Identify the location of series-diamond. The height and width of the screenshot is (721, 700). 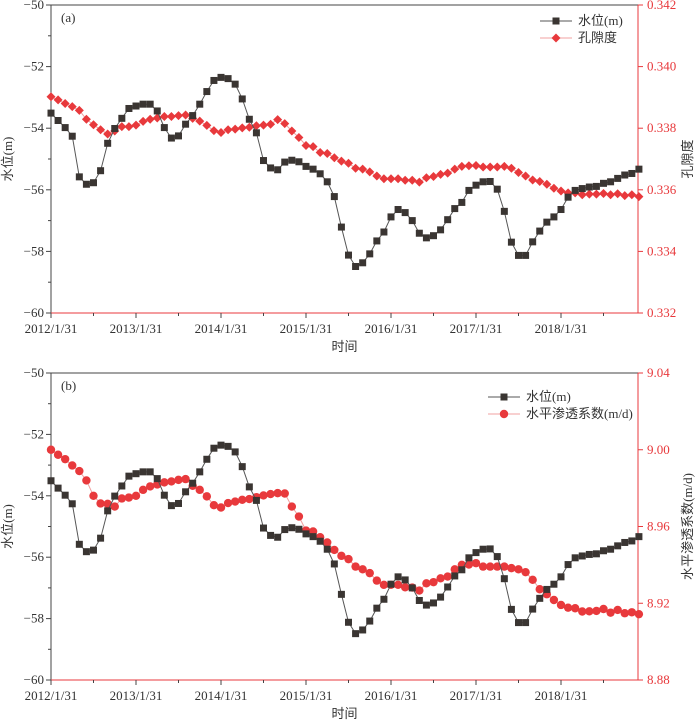
(345, 147).